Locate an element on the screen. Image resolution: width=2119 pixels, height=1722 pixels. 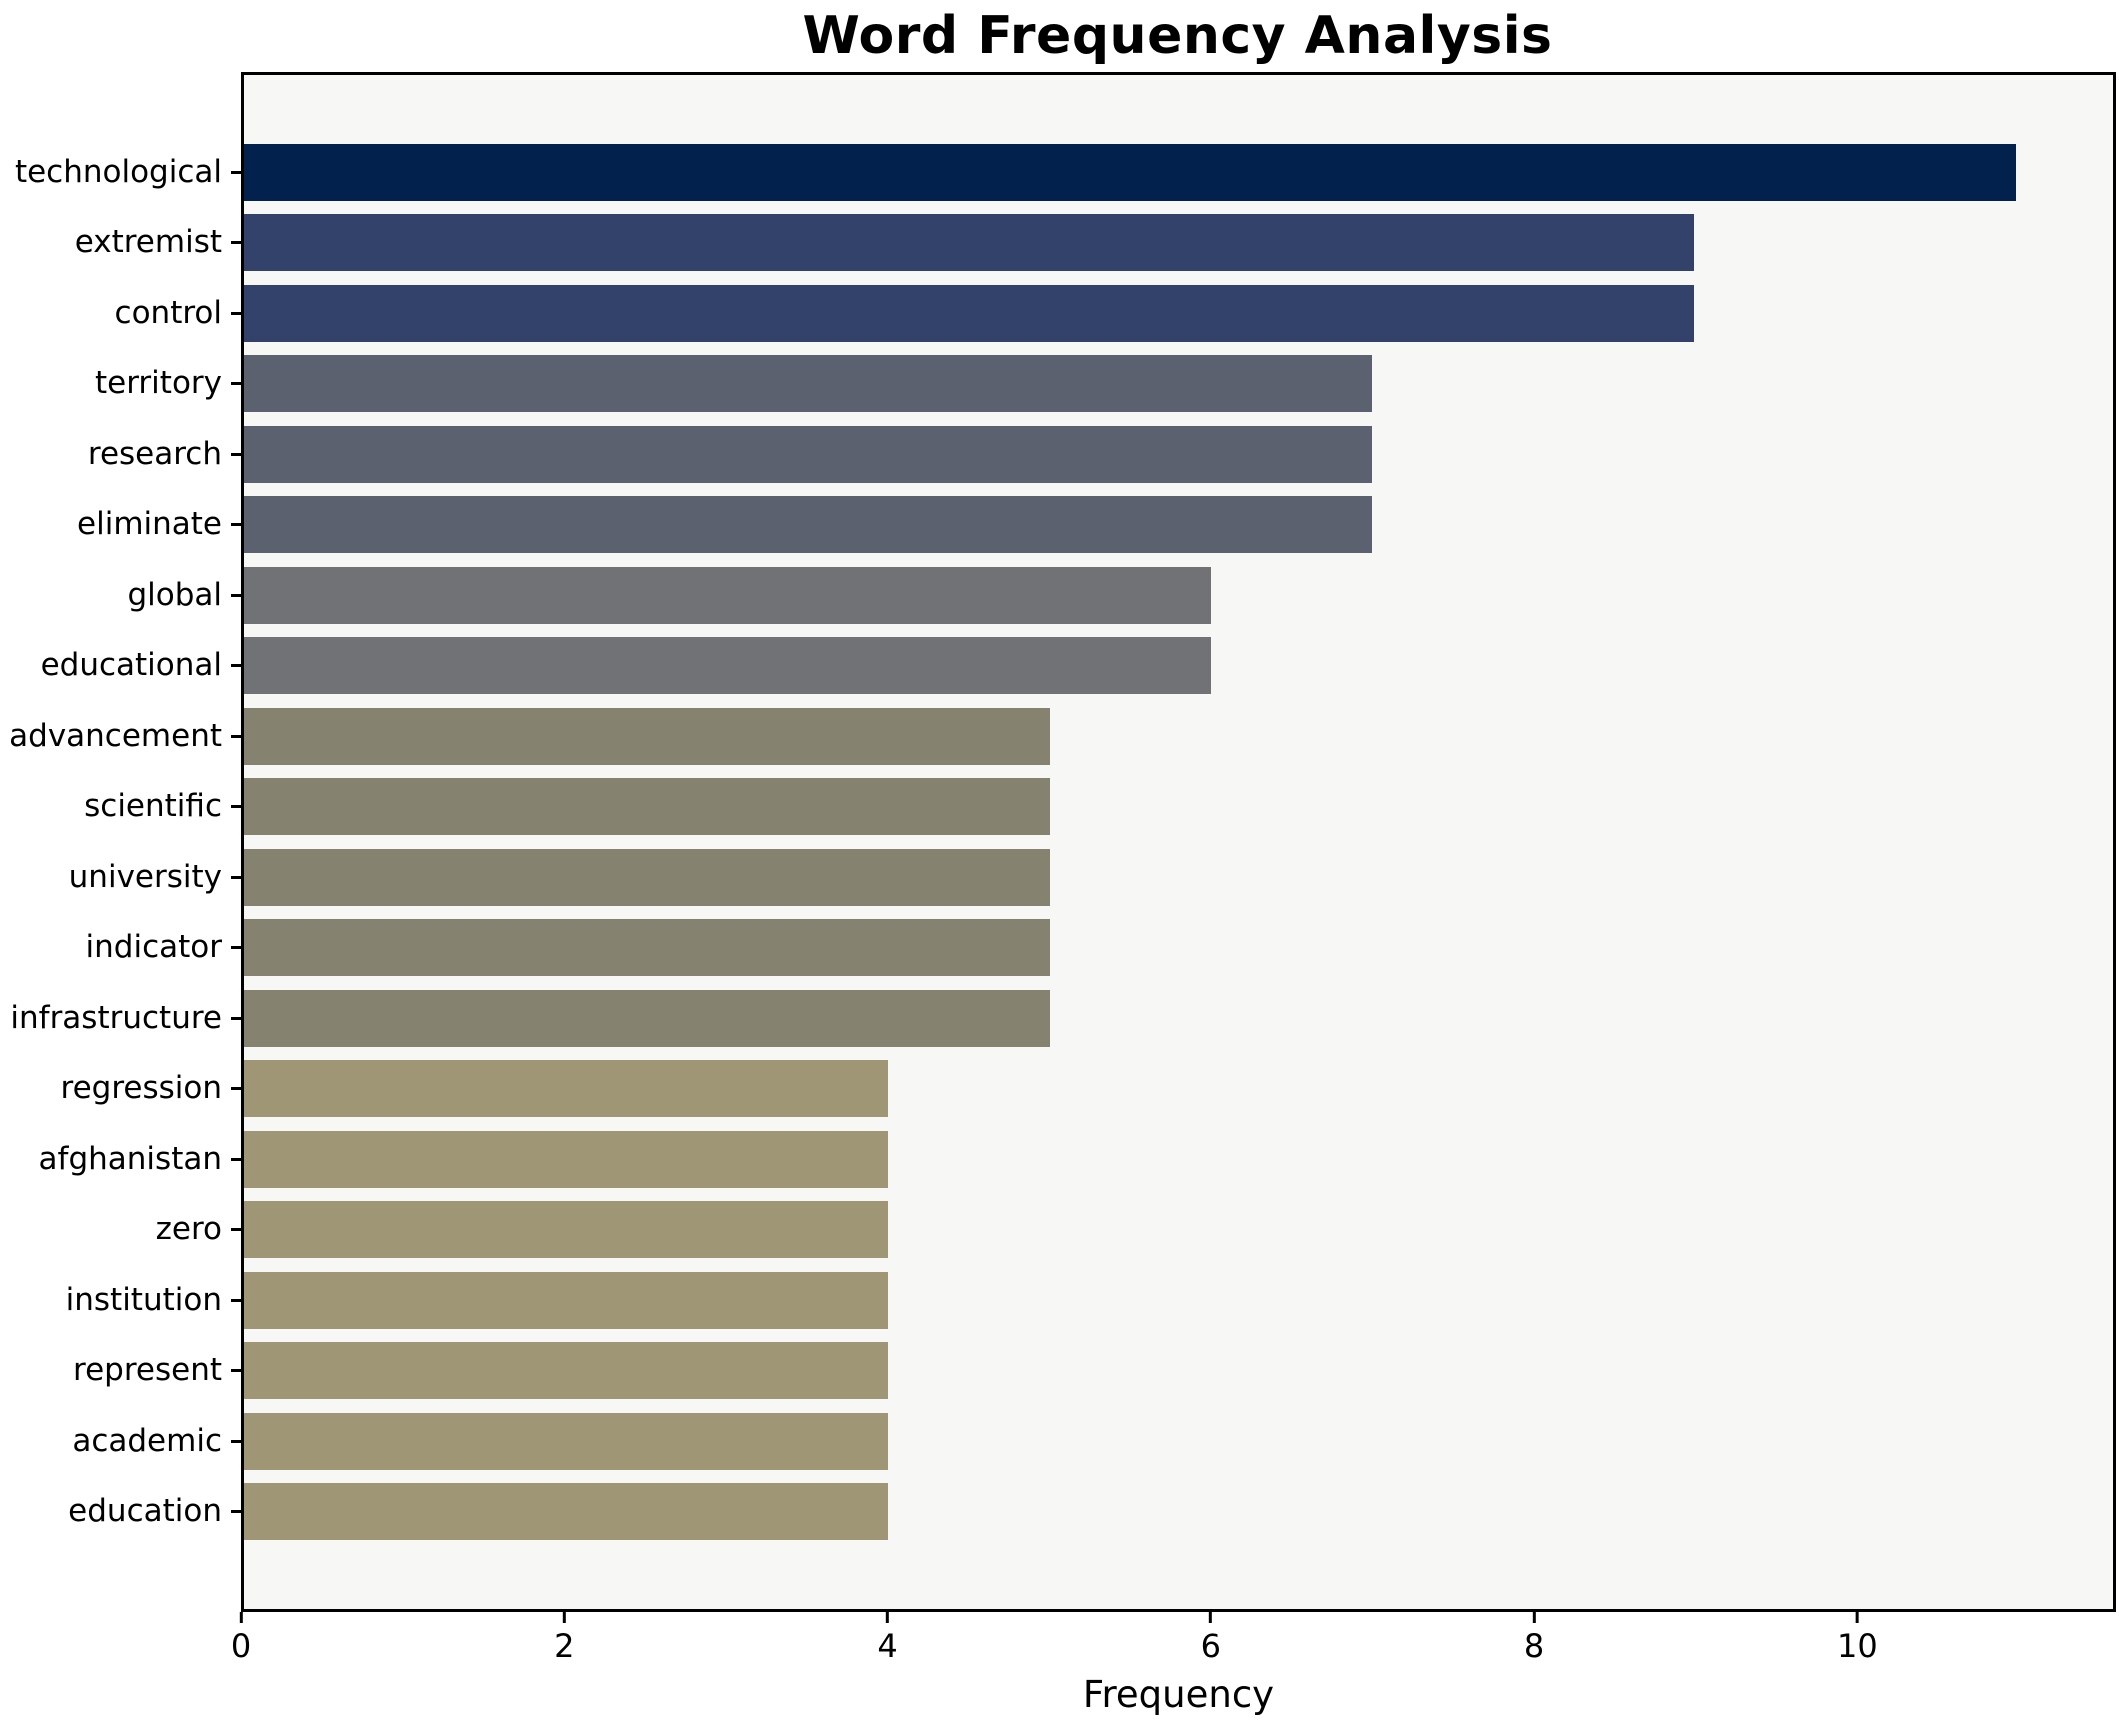
y-label-row: afghanistan is located at coordinates (120, 1159).